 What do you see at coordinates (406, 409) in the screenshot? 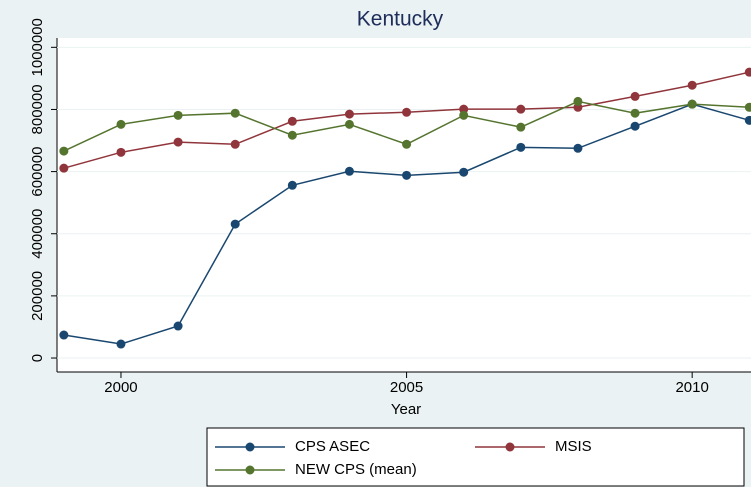
I see `x-axis-label: Year` at bounding box center [406, 409].